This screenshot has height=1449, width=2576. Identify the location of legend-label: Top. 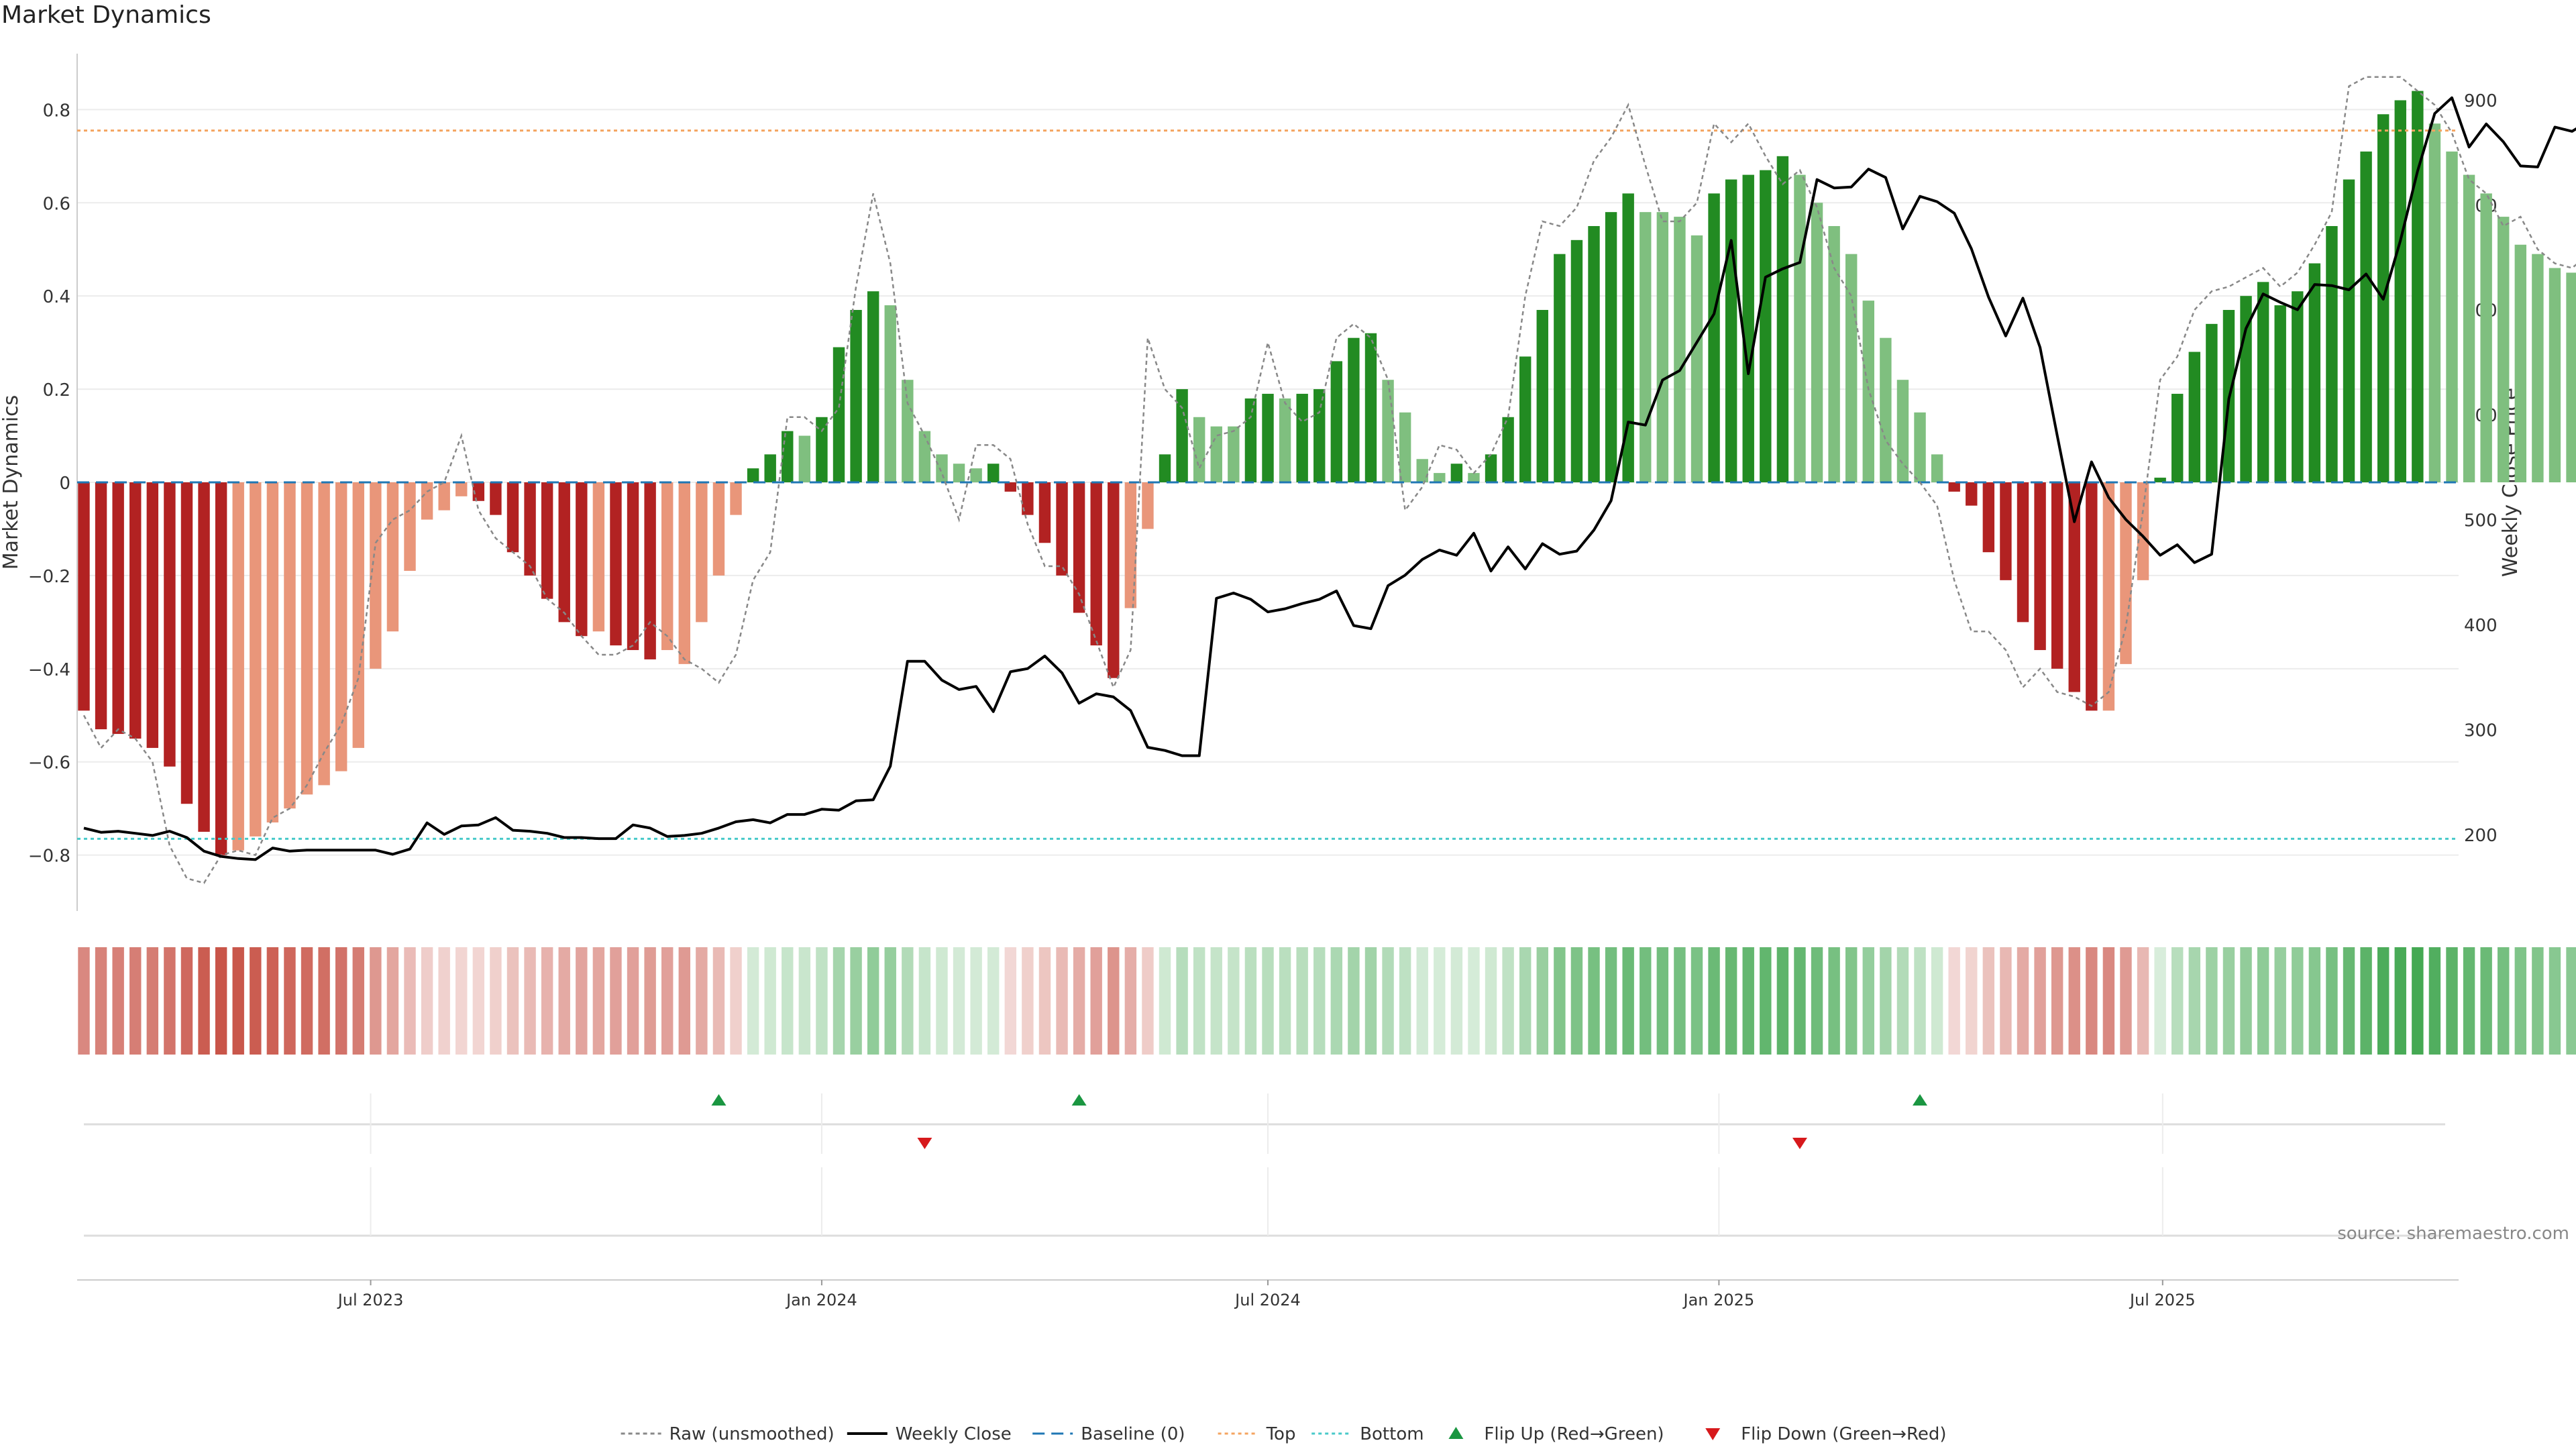
(1281, 1434).